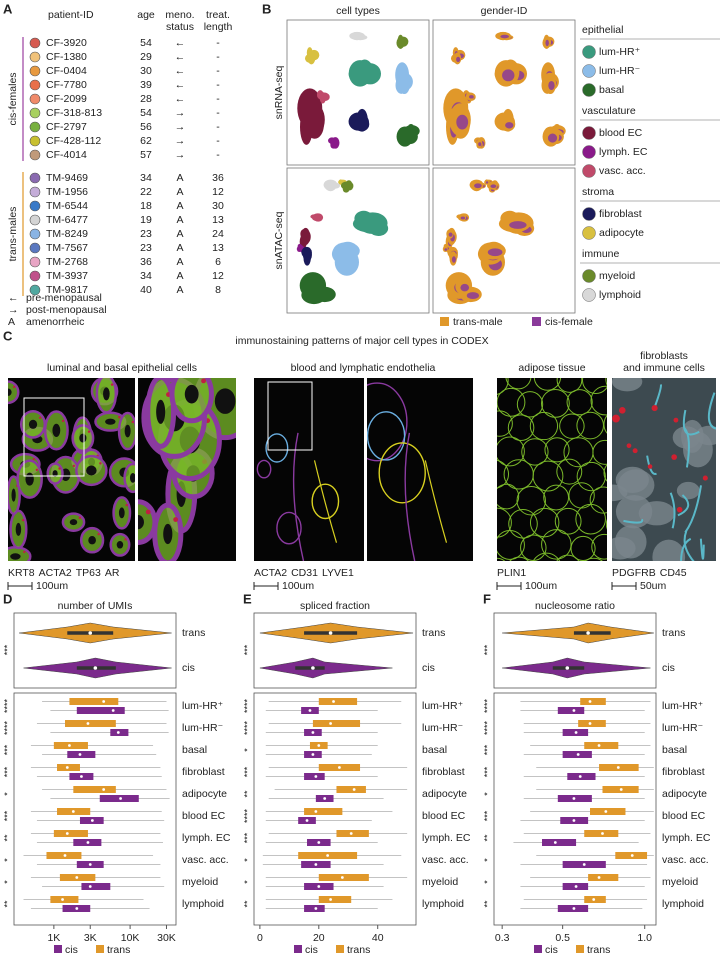  What do you see at coordinates (338, 573) in the screenshot?
I see `stain-label: LYVE1` at bounding box center [338, 573].